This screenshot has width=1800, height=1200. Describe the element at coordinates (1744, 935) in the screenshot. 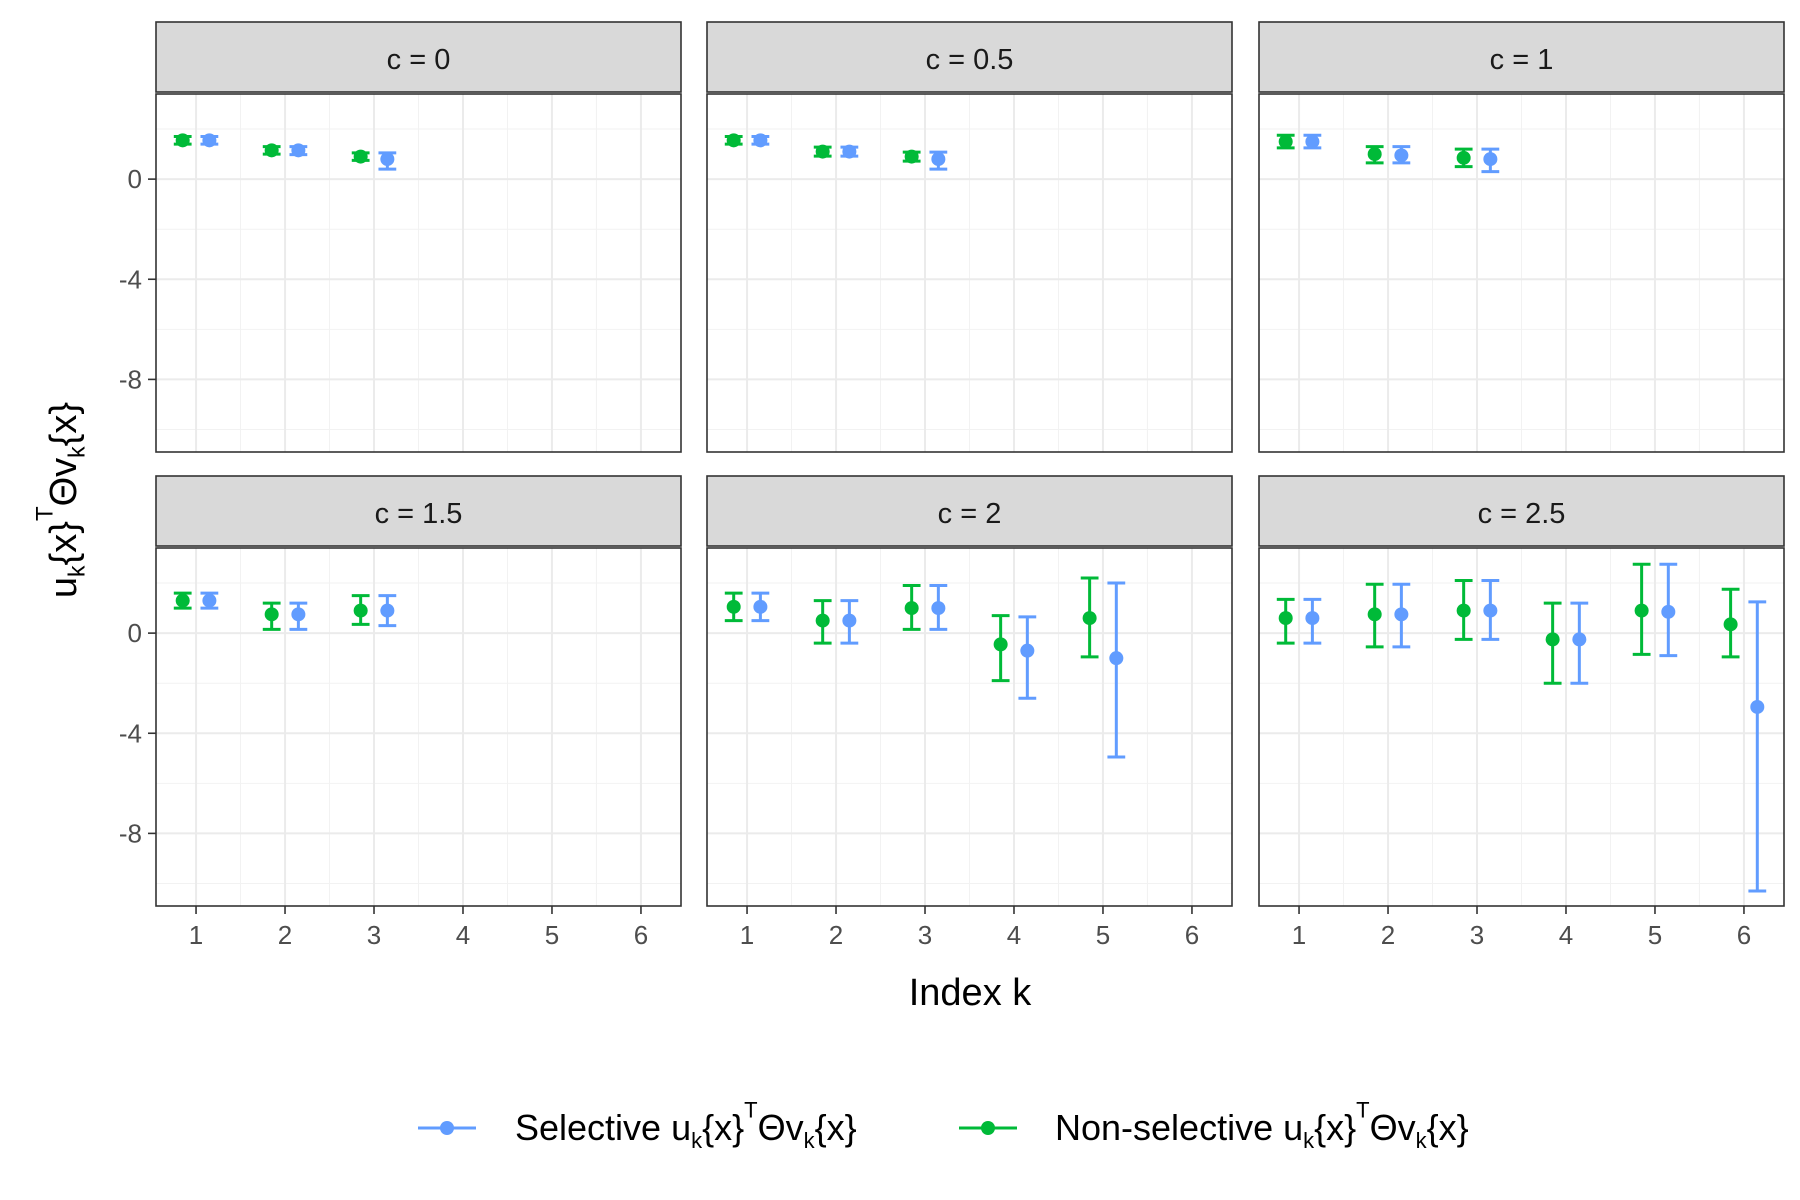

I see `x-tick-label: 6` at that location.